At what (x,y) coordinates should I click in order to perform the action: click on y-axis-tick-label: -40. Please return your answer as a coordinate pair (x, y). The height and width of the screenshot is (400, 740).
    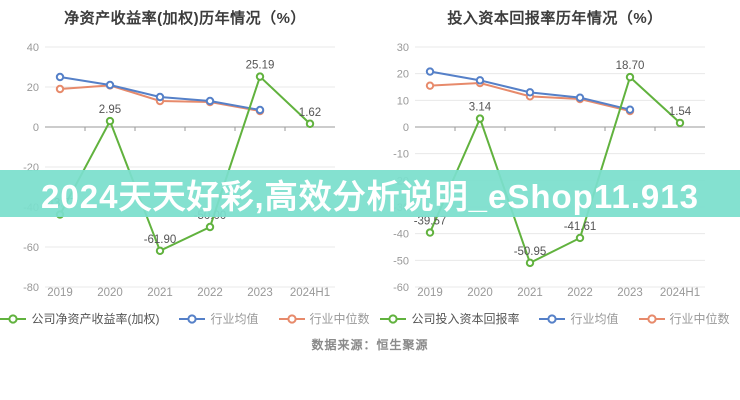
    Looking at the image, I should click on (401, 235).